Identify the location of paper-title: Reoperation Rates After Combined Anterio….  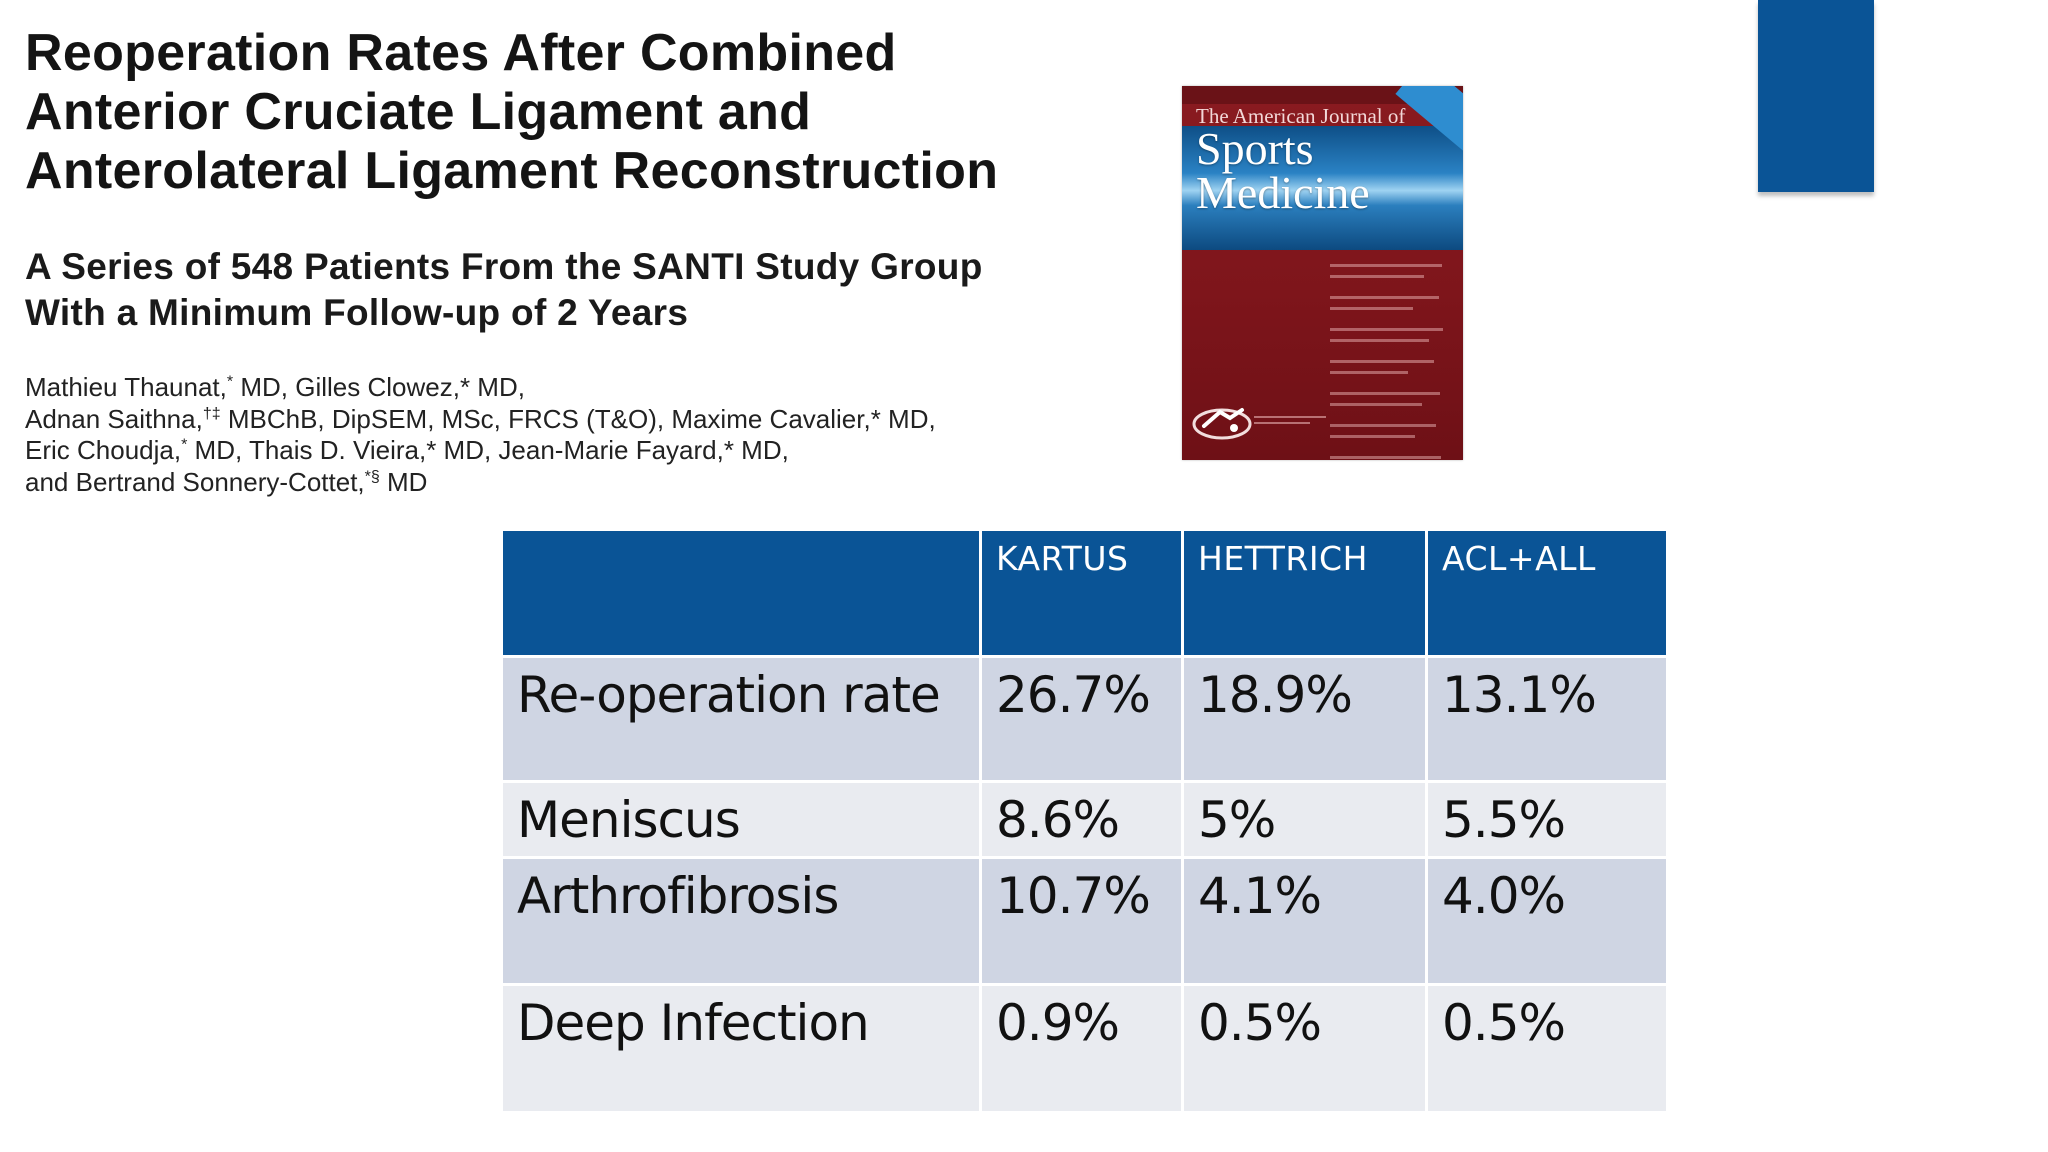
(511, 112).